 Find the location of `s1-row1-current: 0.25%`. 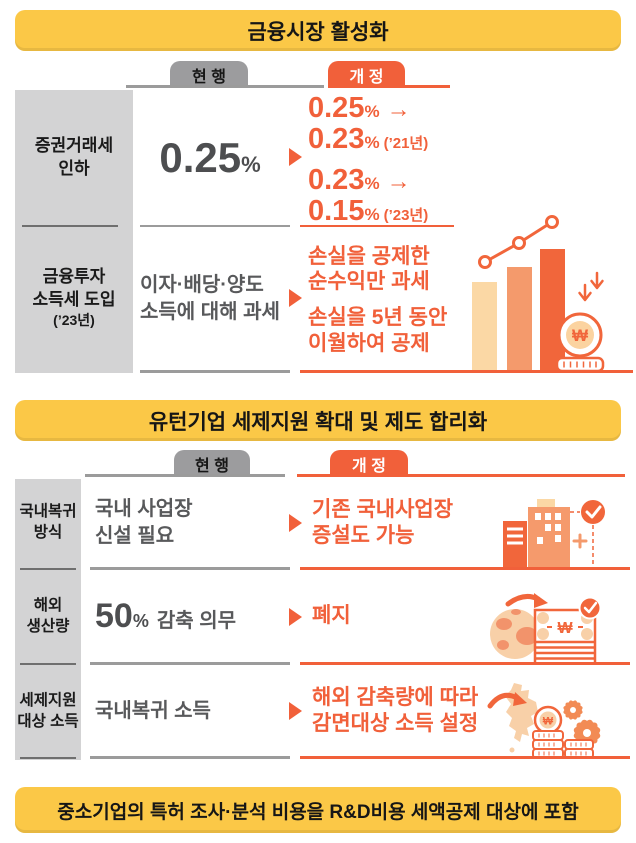

s1-row1-current: 0.25% is located at coordinates (210, 157).